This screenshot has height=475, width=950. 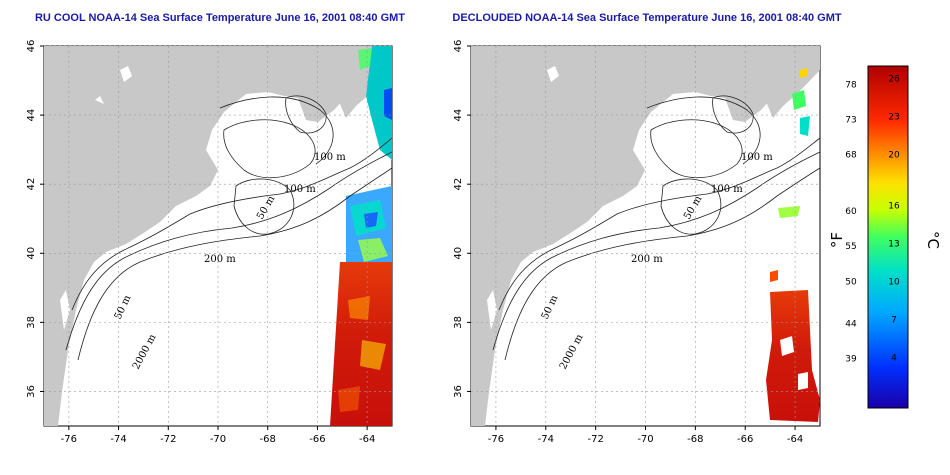 I want to click on celsius-tick-label: 13, so click(x=893, y=244).